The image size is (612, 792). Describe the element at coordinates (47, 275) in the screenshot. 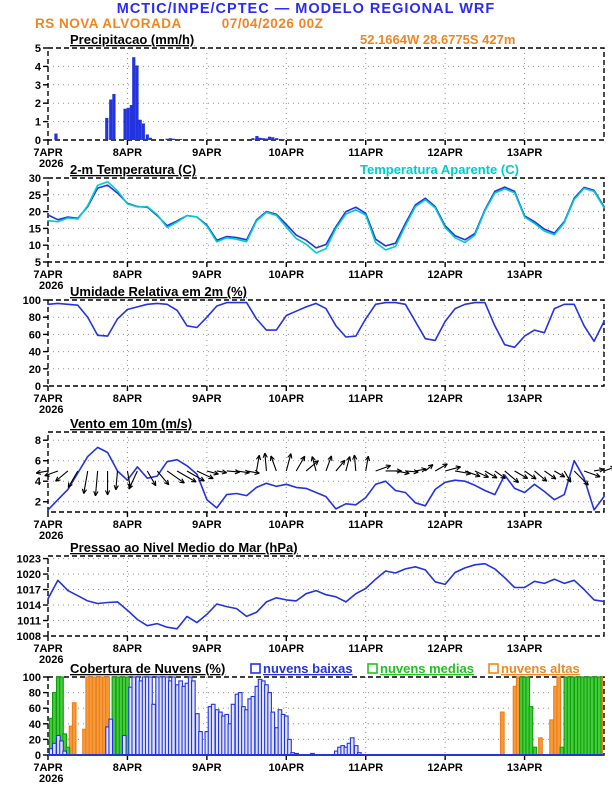

I see `temperature-2m-xtick-label: 7APR` at that location.